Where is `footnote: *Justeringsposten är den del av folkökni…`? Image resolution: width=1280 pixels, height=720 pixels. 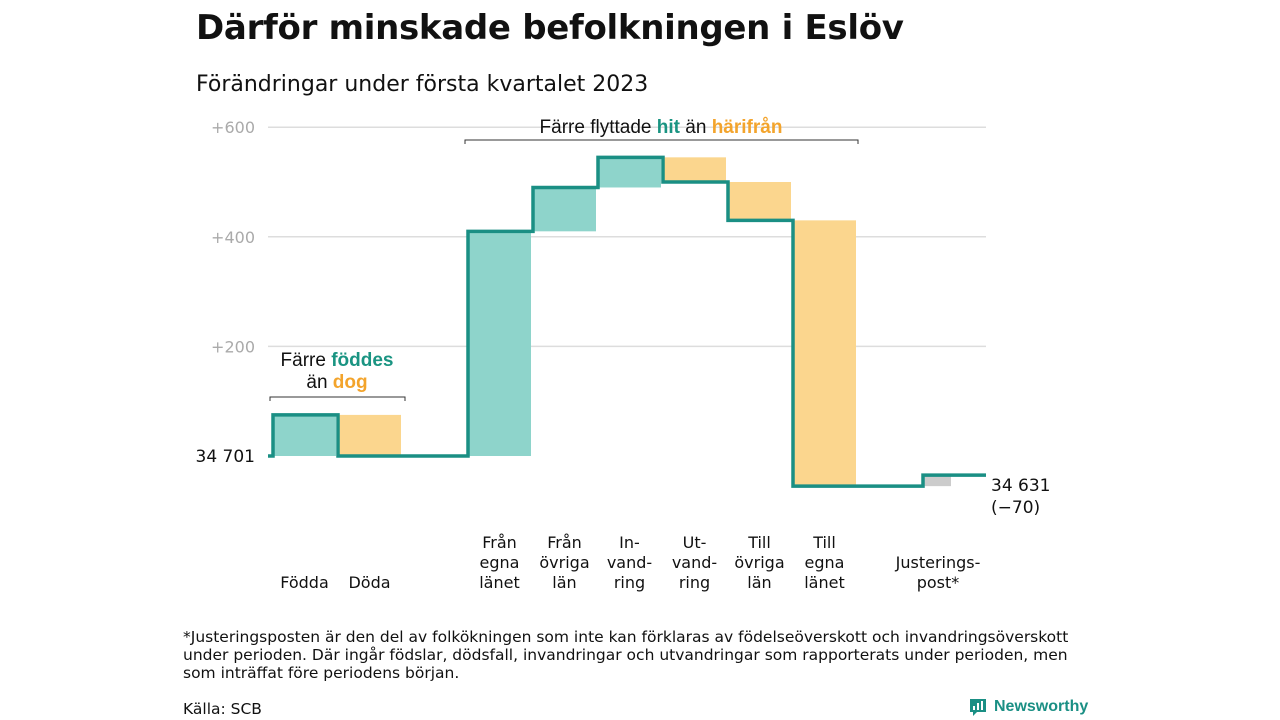 footnote: *Justeringsposten är den del av folkökni… is located at coordinates (626, 655).